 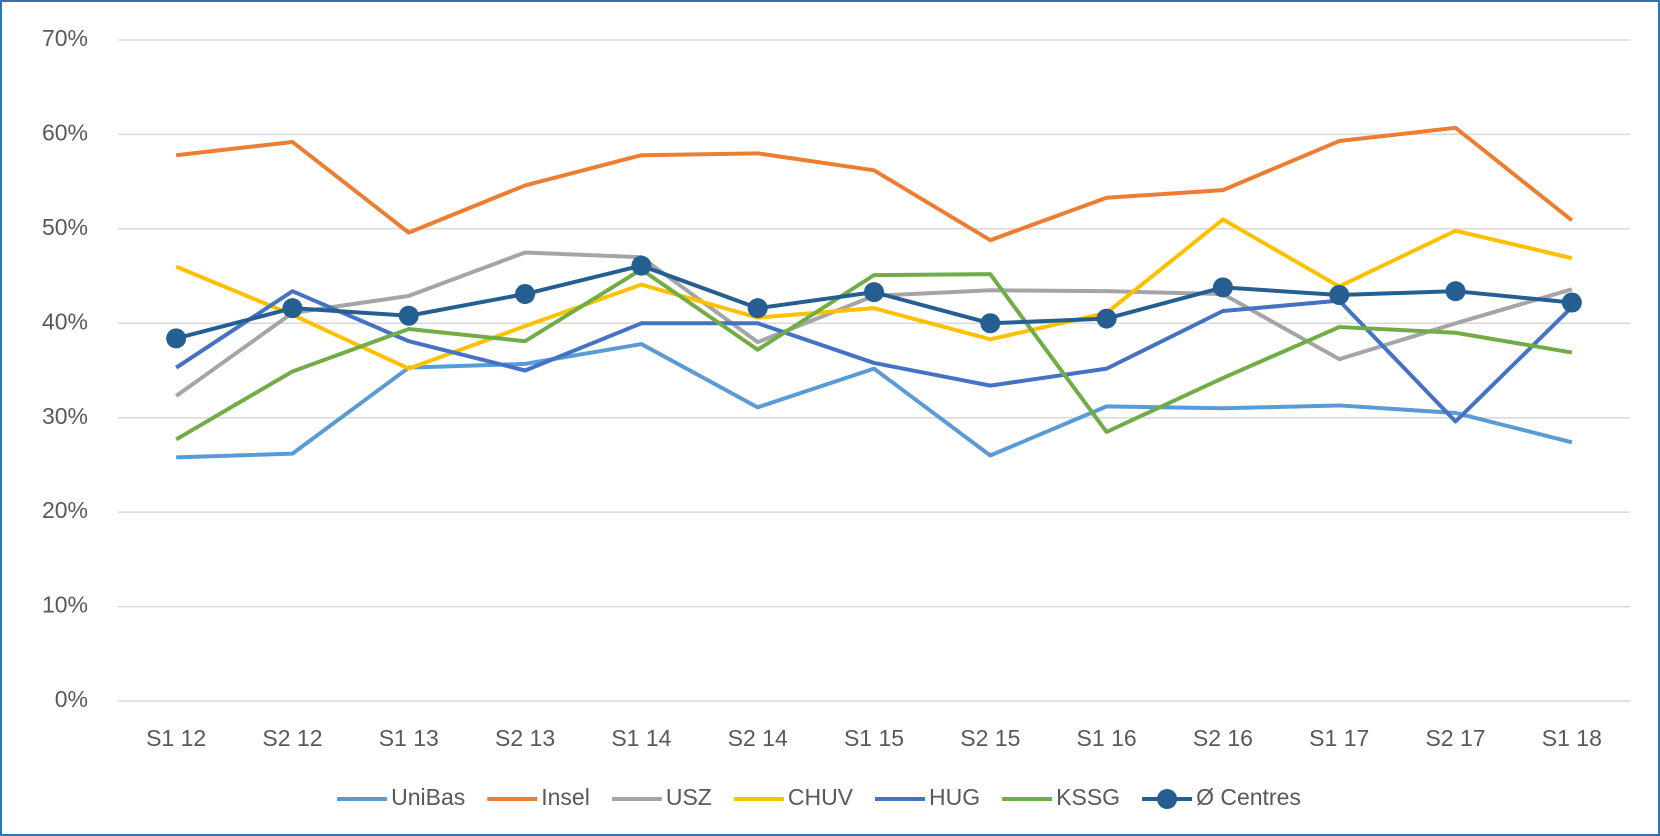 What do you see at coordinates (65, 133) in the screenshot?
I see `y-tick-label: 60%` at bounding box center [65, 133].